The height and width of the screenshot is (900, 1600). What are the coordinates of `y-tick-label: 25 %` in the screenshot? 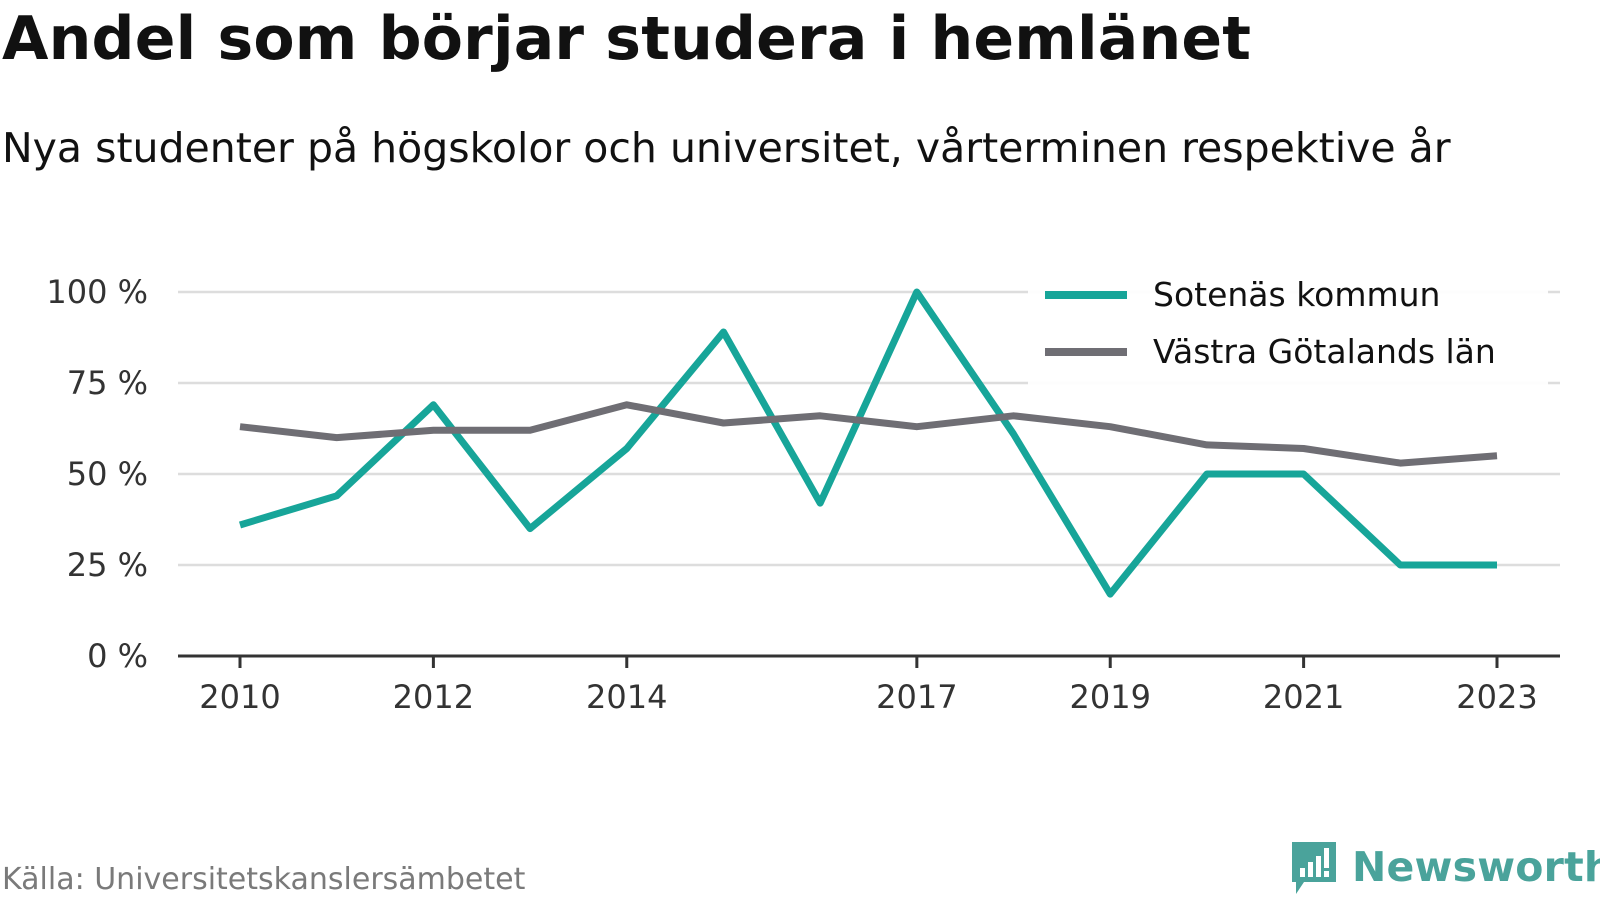 It's located at (107, 565).